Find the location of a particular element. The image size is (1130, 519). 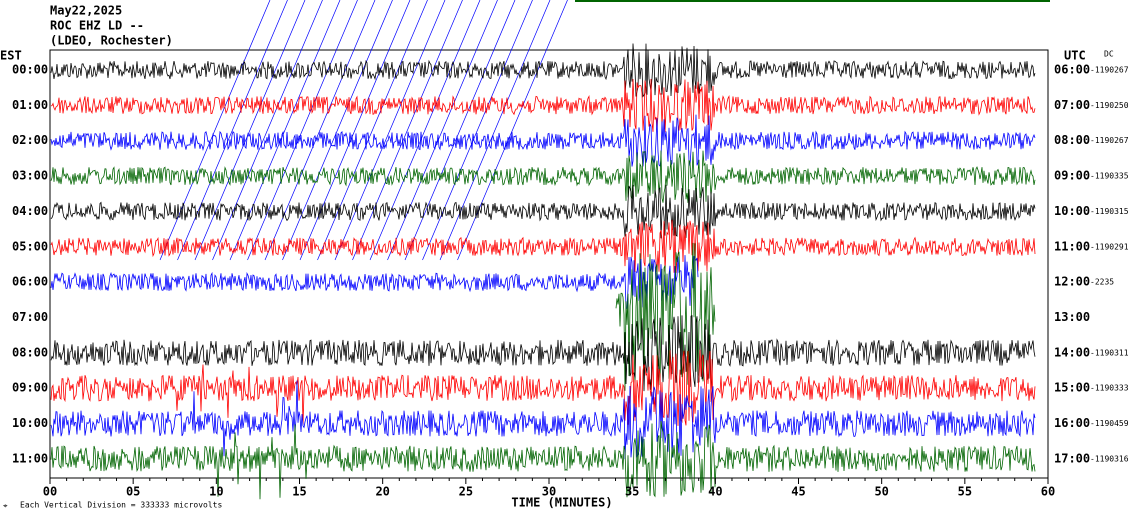

x-tick-label: 55 is located at coordinates (965, 492).